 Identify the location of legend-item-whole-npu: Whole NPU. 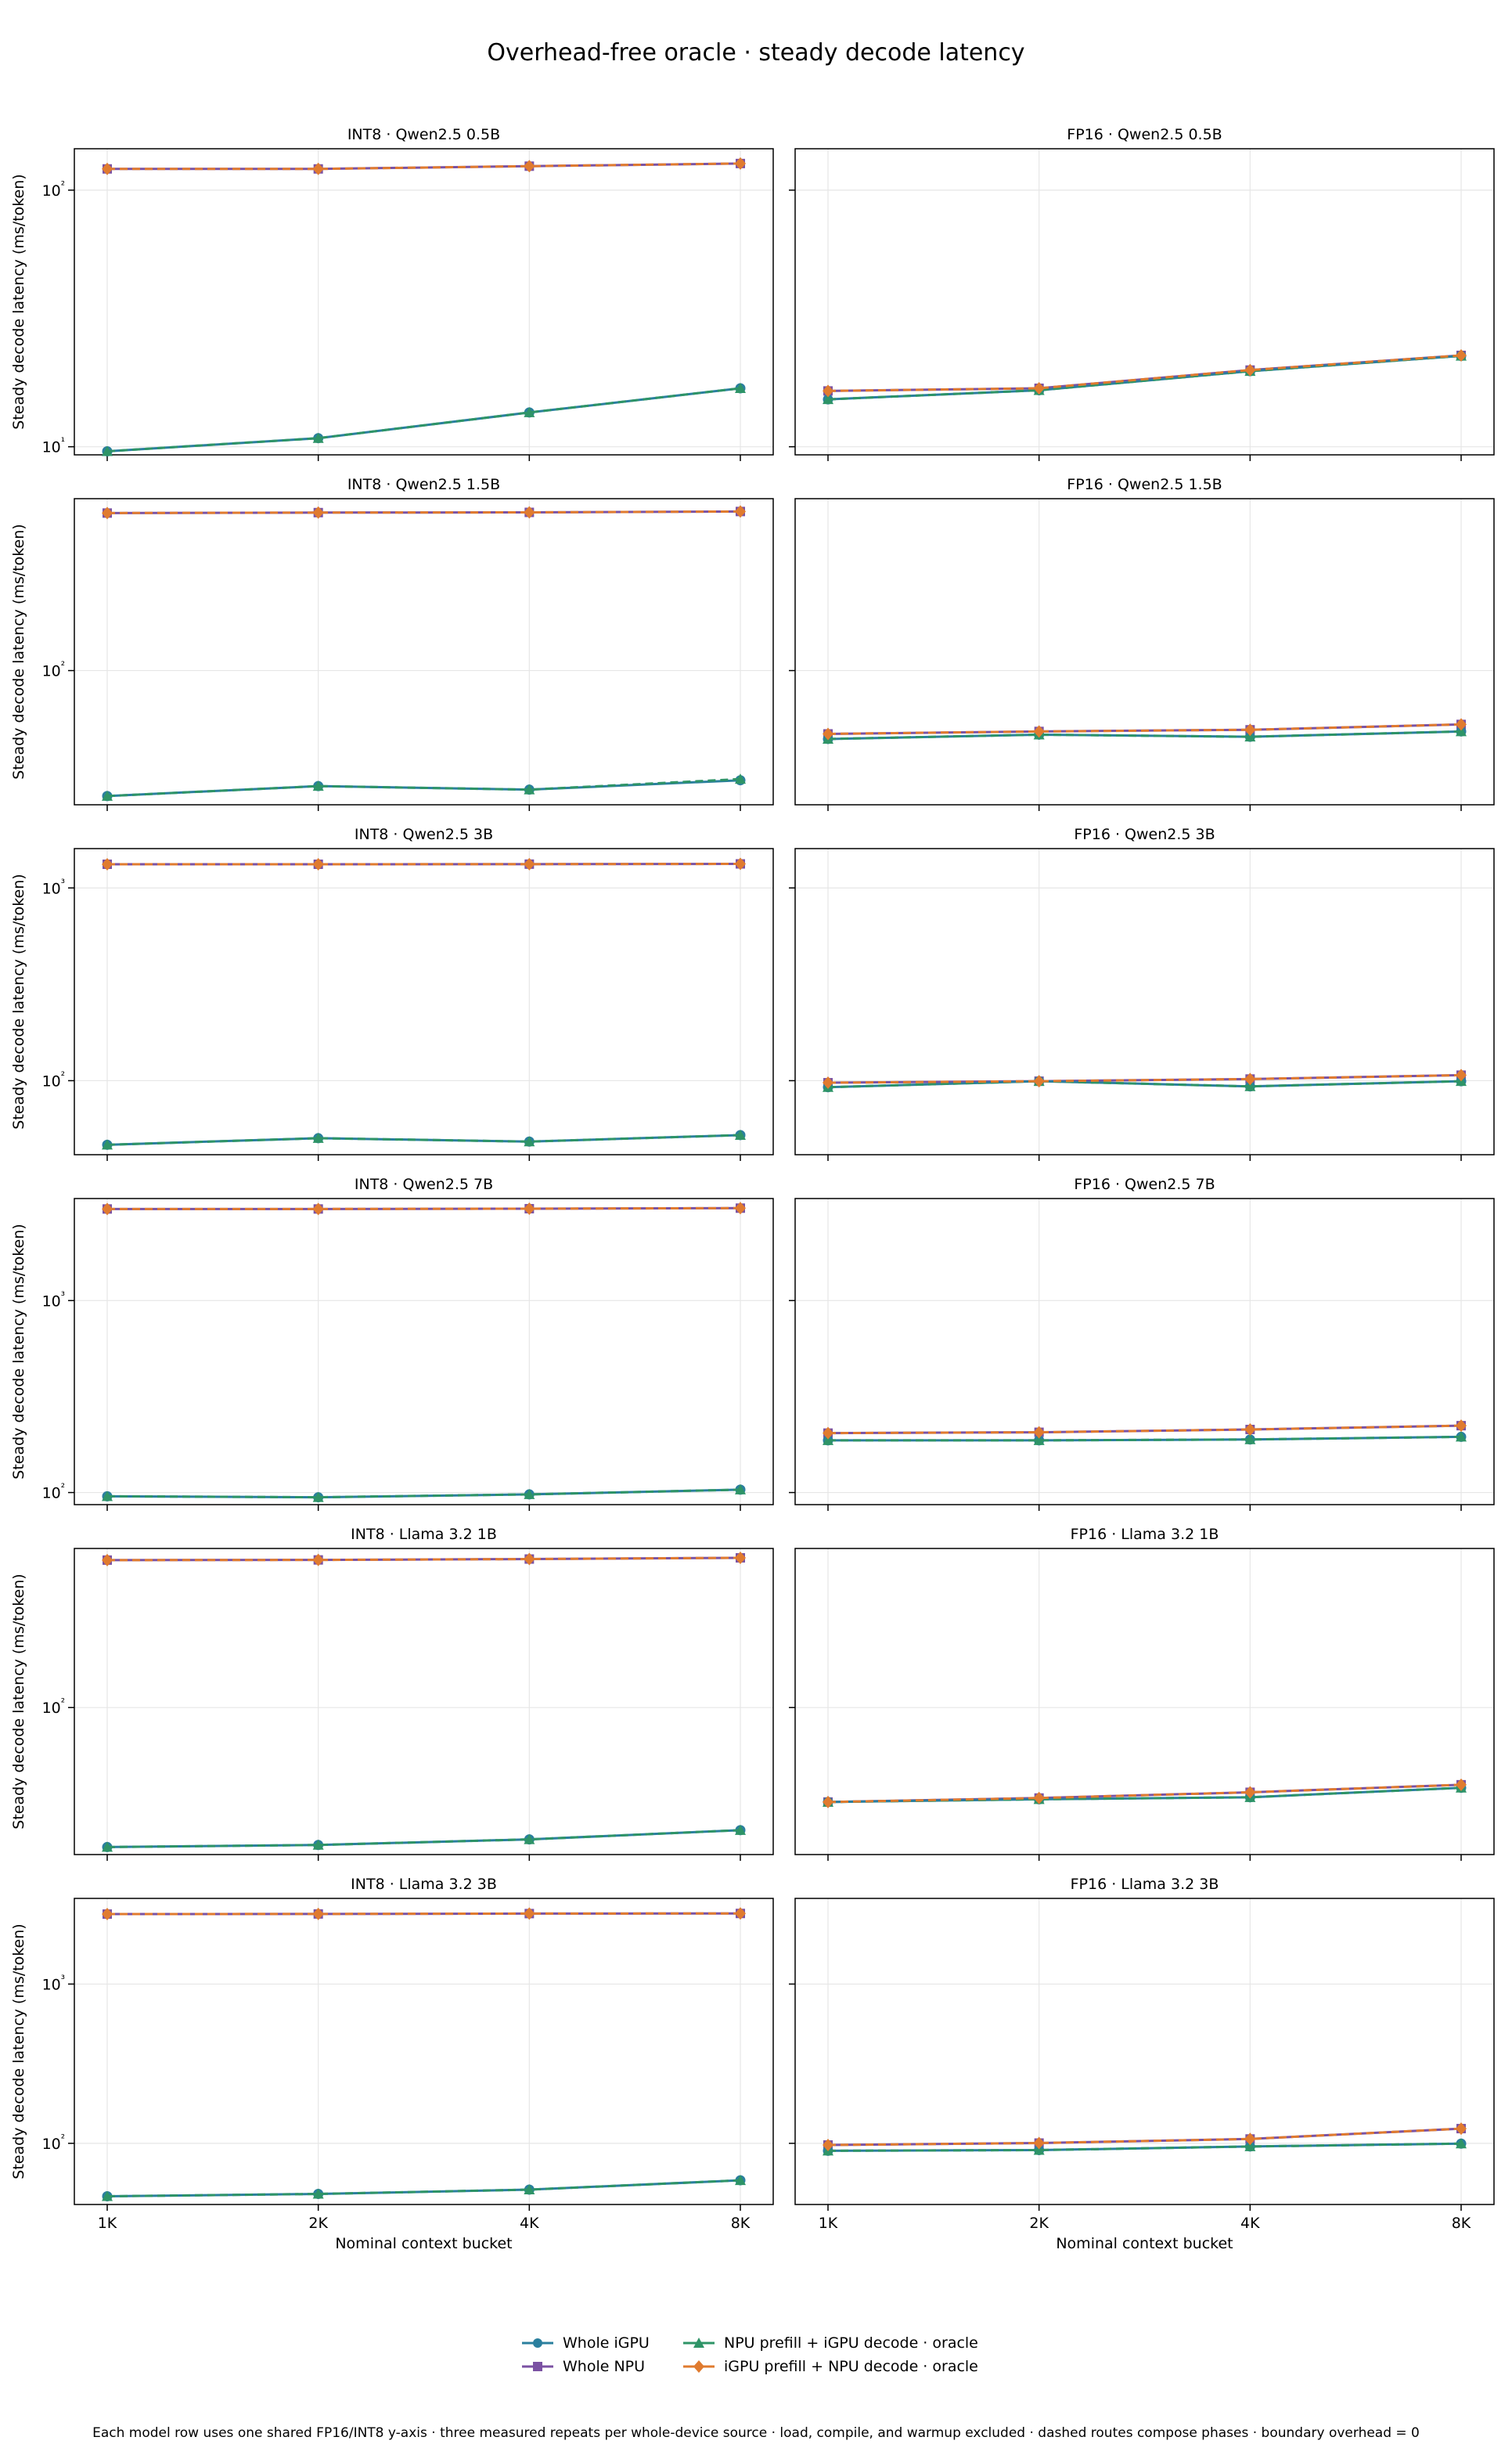
(582, 2366).